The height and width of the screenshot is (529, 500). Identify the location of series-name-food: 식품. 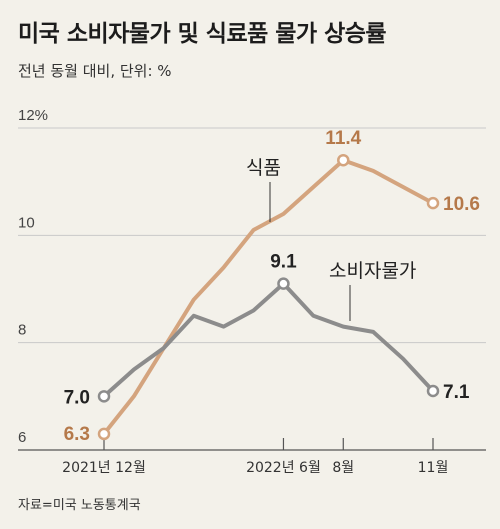
(263, 168).